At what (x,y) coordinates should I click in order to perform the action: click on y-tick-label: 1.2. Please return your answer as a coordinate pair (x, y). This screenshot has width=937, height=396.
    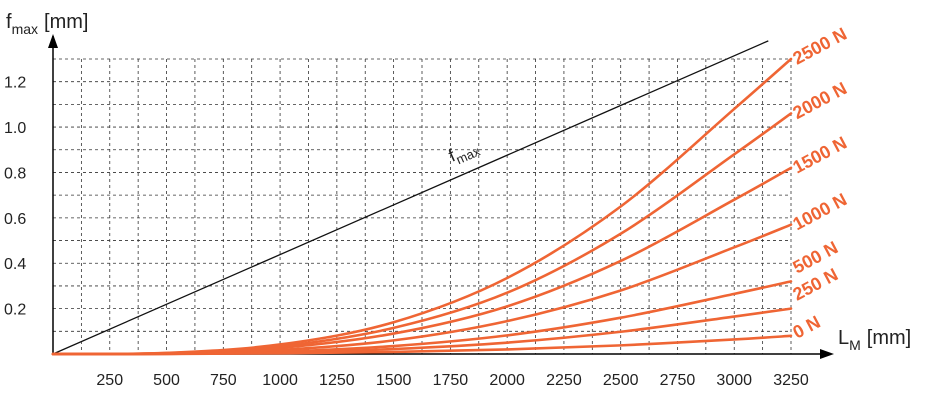
    Looking at the image, I should click on (15, 83).